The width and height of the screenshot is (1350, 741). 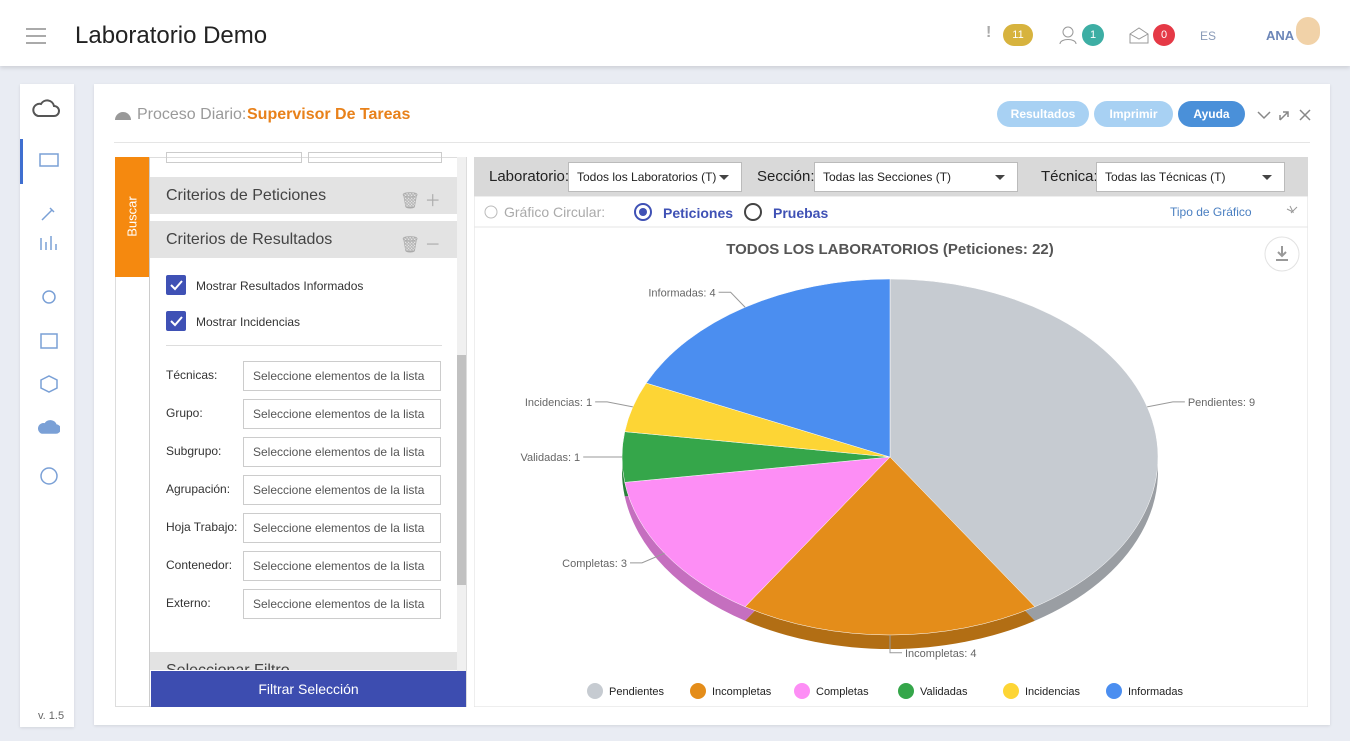 I want to click on toolbar-select: Todas las Técnicas (T), so click(x=1190, y=177).